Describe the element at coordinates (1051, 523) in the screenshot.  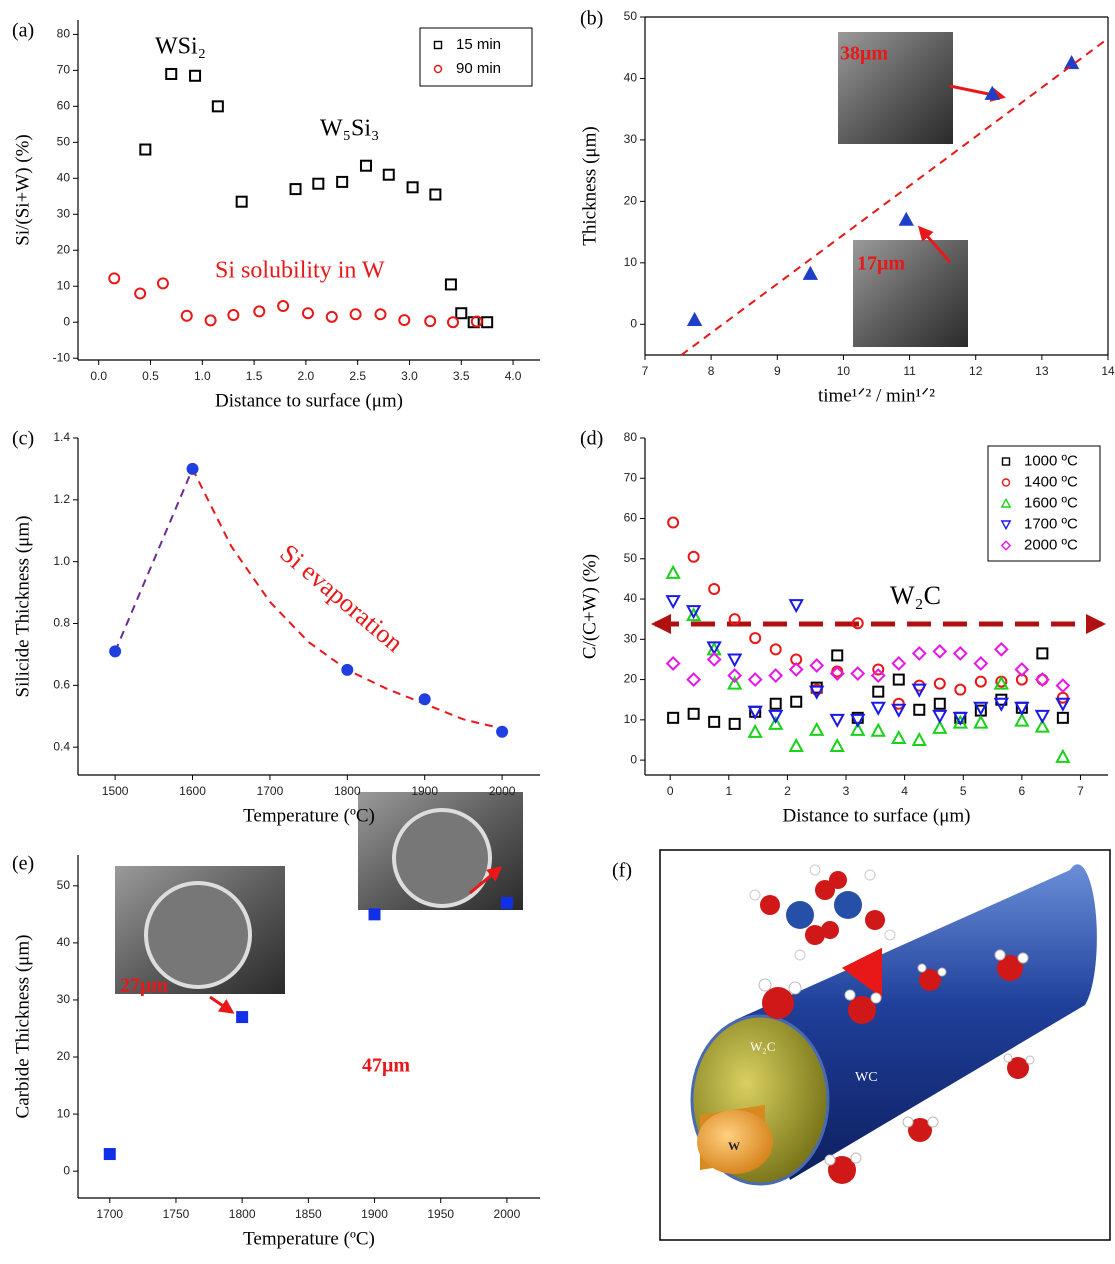
I see `legend-label: 1700 ºC` at that location.